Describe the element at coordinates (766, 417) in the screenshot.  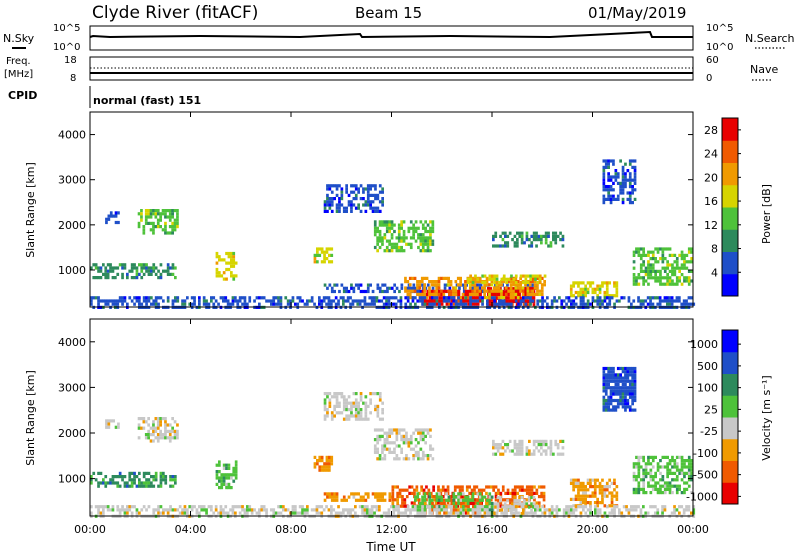
I see `velocity-colorbar-label: Velocity [m s⁻¹]` at that location.